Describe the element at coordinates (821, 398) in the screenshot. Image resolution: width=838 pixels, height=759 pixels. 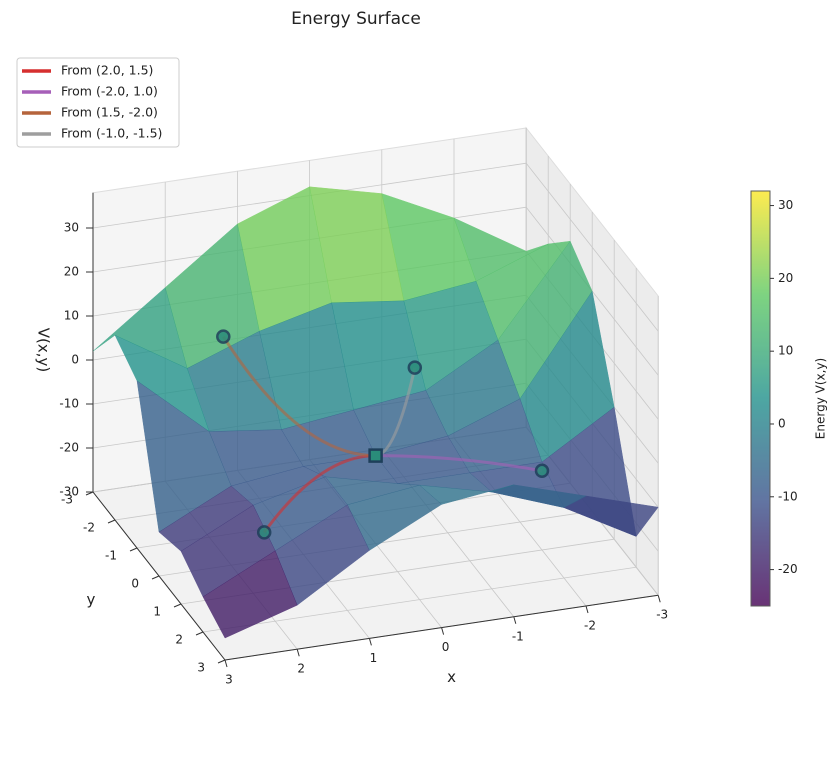
I see `colorbar-label: Energy V(x,y)` at that location.